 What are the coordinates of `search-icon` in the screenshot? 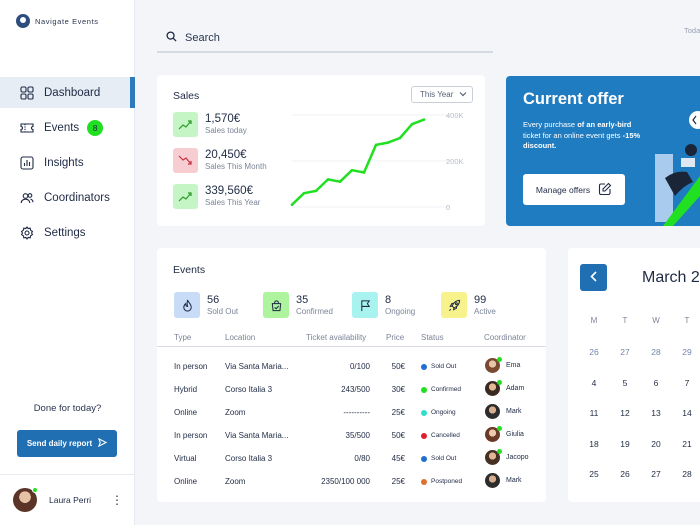 It's located at (171, 38).